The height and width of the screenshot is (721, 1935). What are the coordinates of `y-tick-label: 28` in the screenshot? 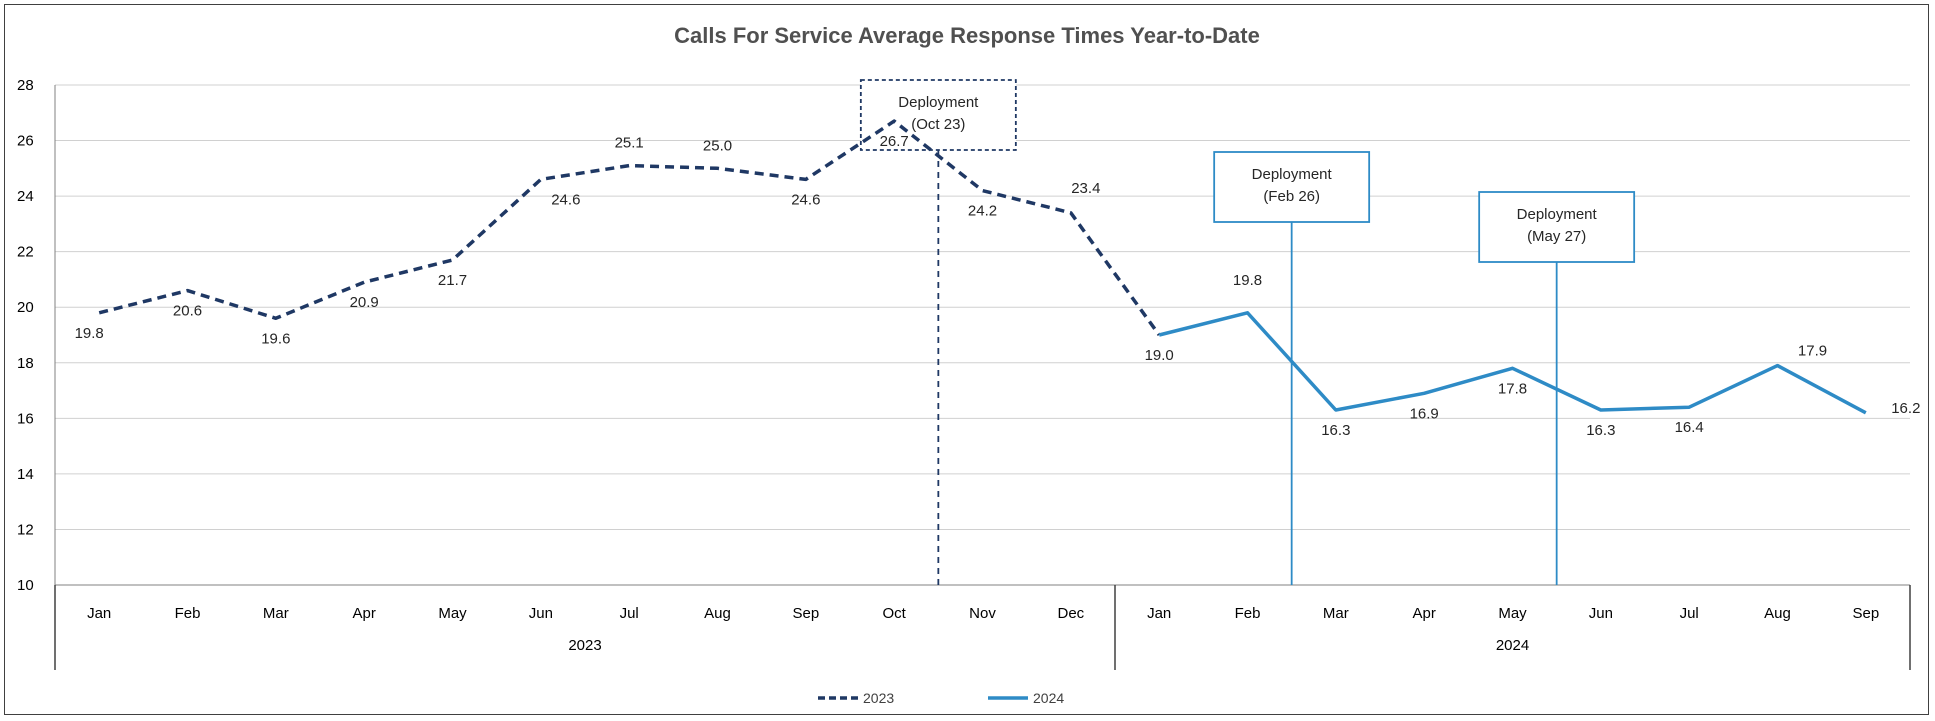 It's located at (25, 85).